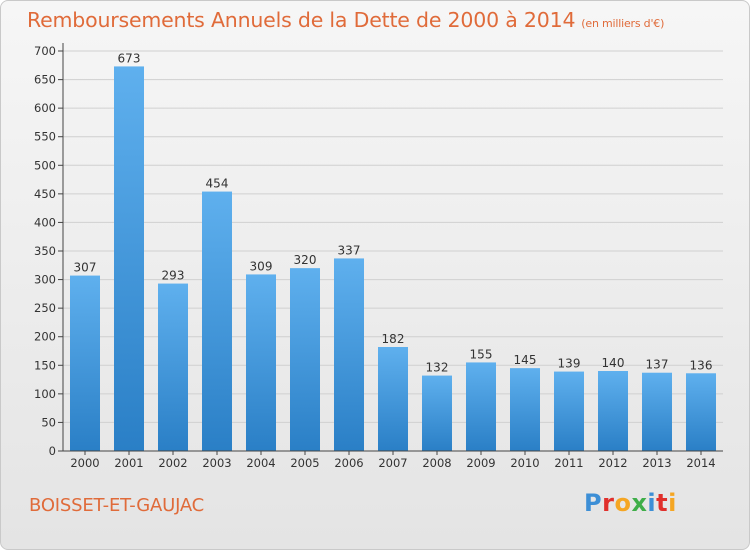 The height and width of the screenshot is (550, 750). What do you see at coordinates (623, 23) in the screenshot?
I see `chart-unit: (en milliers d'€)` at bounding box center [623, 23].